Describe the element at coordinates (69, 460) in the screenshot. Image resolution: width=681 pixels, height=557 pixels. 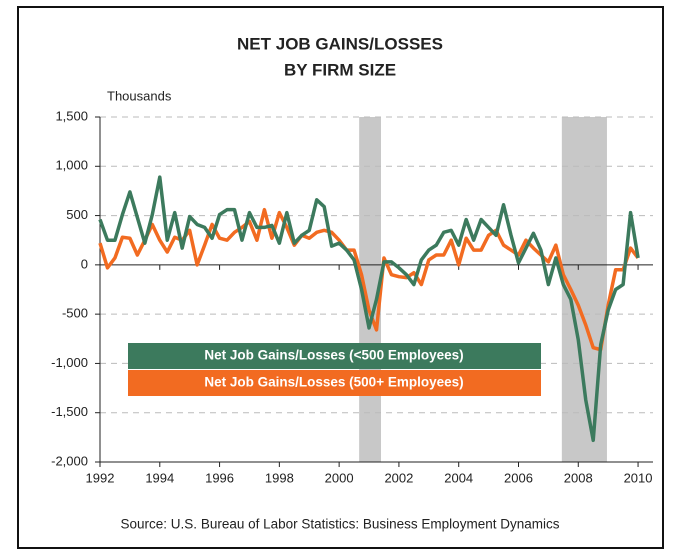
I see `y-tick-label: -2,000` at that location.